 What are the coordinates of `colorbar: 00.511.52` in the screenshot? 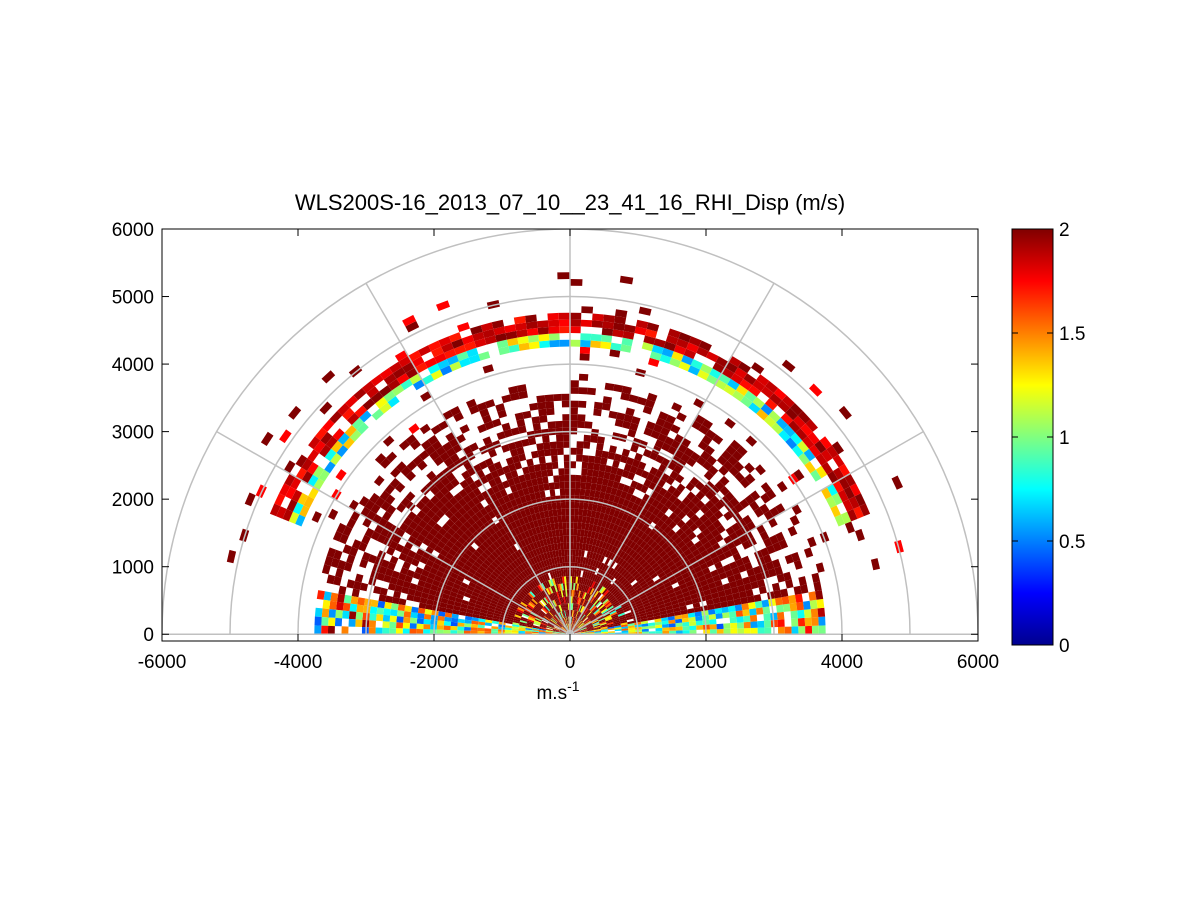 It's located at (1048, 438).